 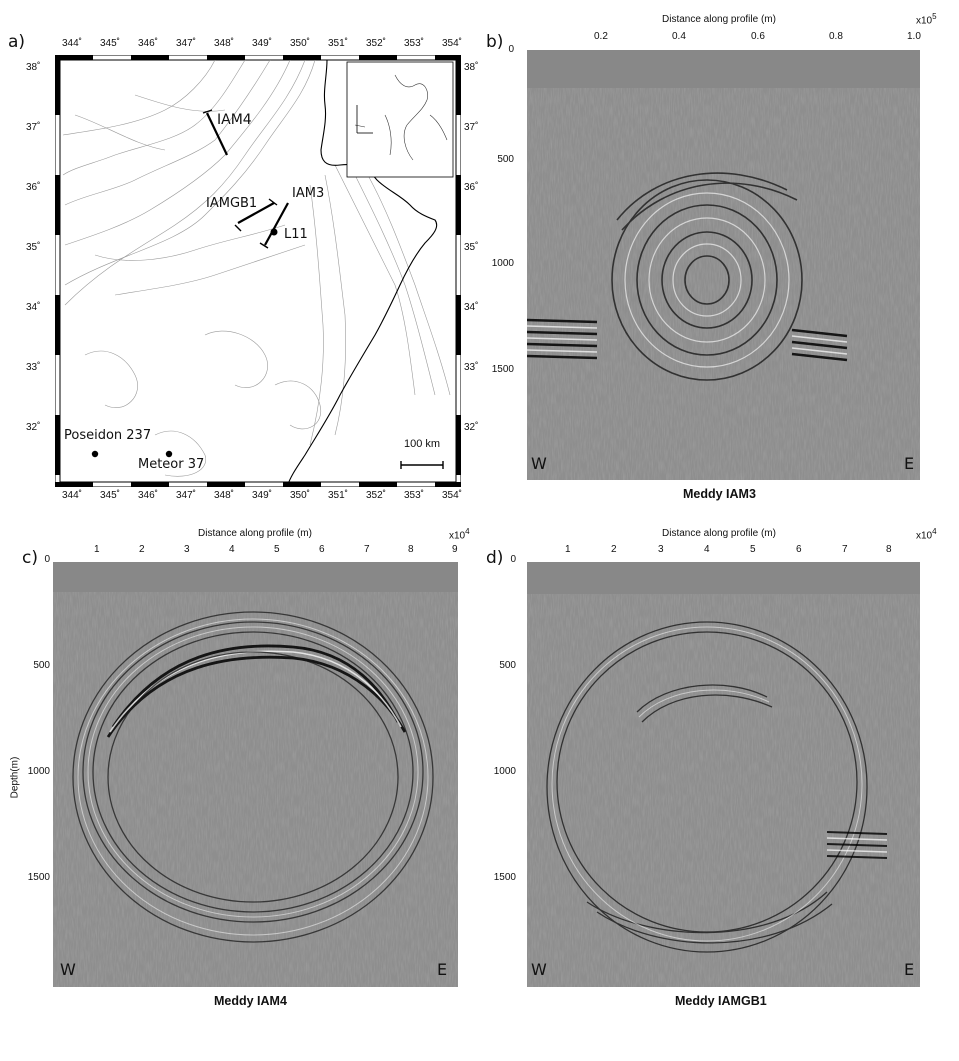 I want to click on label-l11: L11, so click(x=296, y=234).